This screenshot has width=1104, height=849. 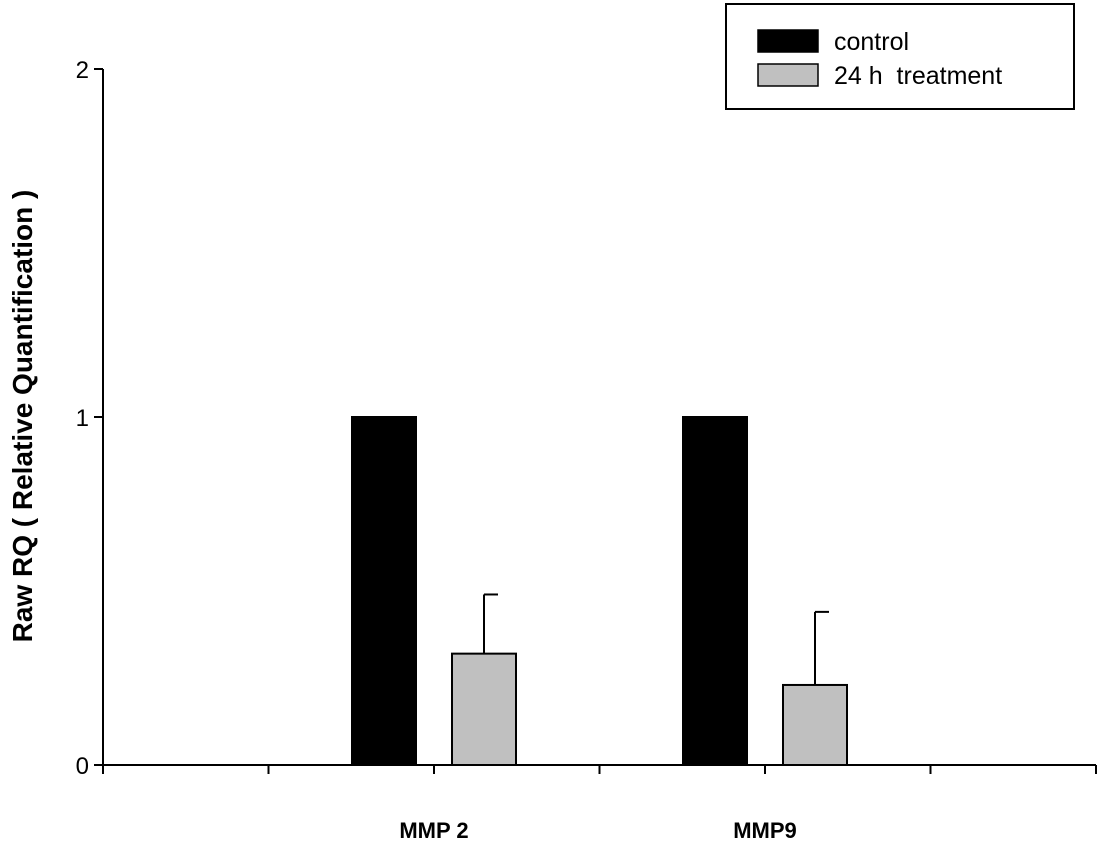 What do you see at coordinates (918, 76) in the screenshot?
I see `legend-label-treatment: 24 h treatment` at bounding box center [918, 76].